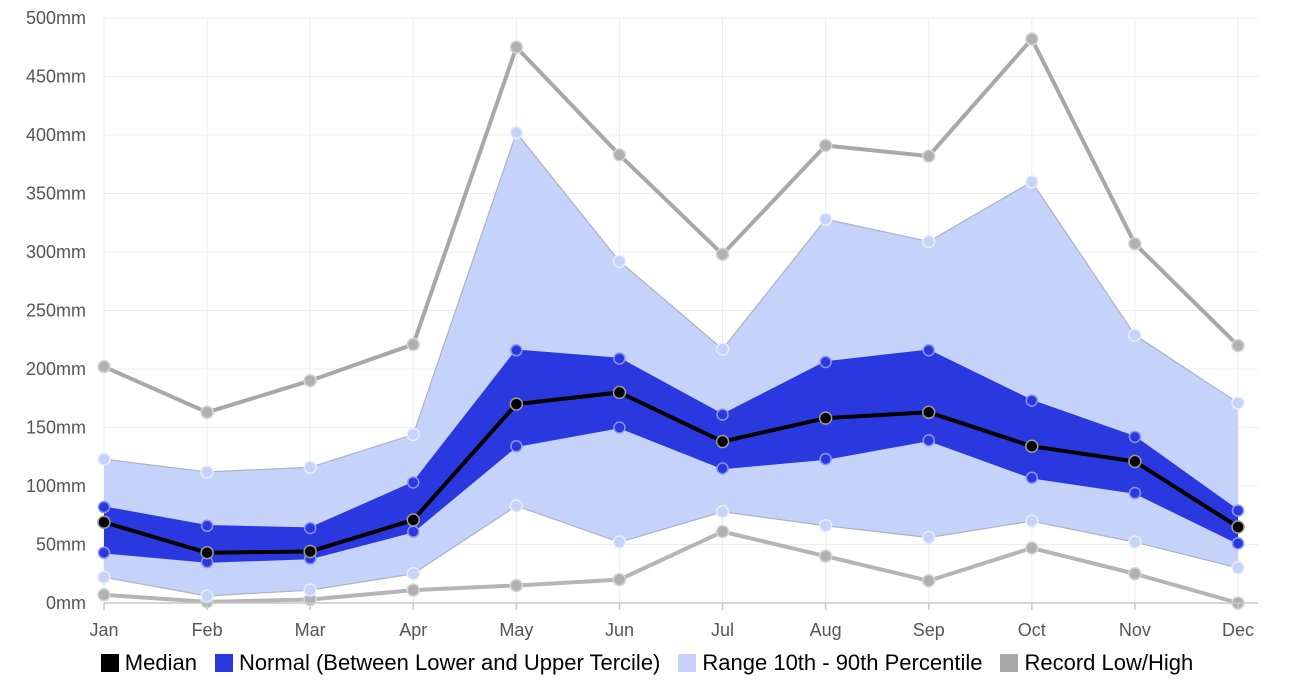 Image resolution: width=1294 pixels, height=681 pixels. What do you see at coordinates (687, 663) in the screenshot?
I see `legend-swatch-percentile-range` at bounding box center [687, 663].